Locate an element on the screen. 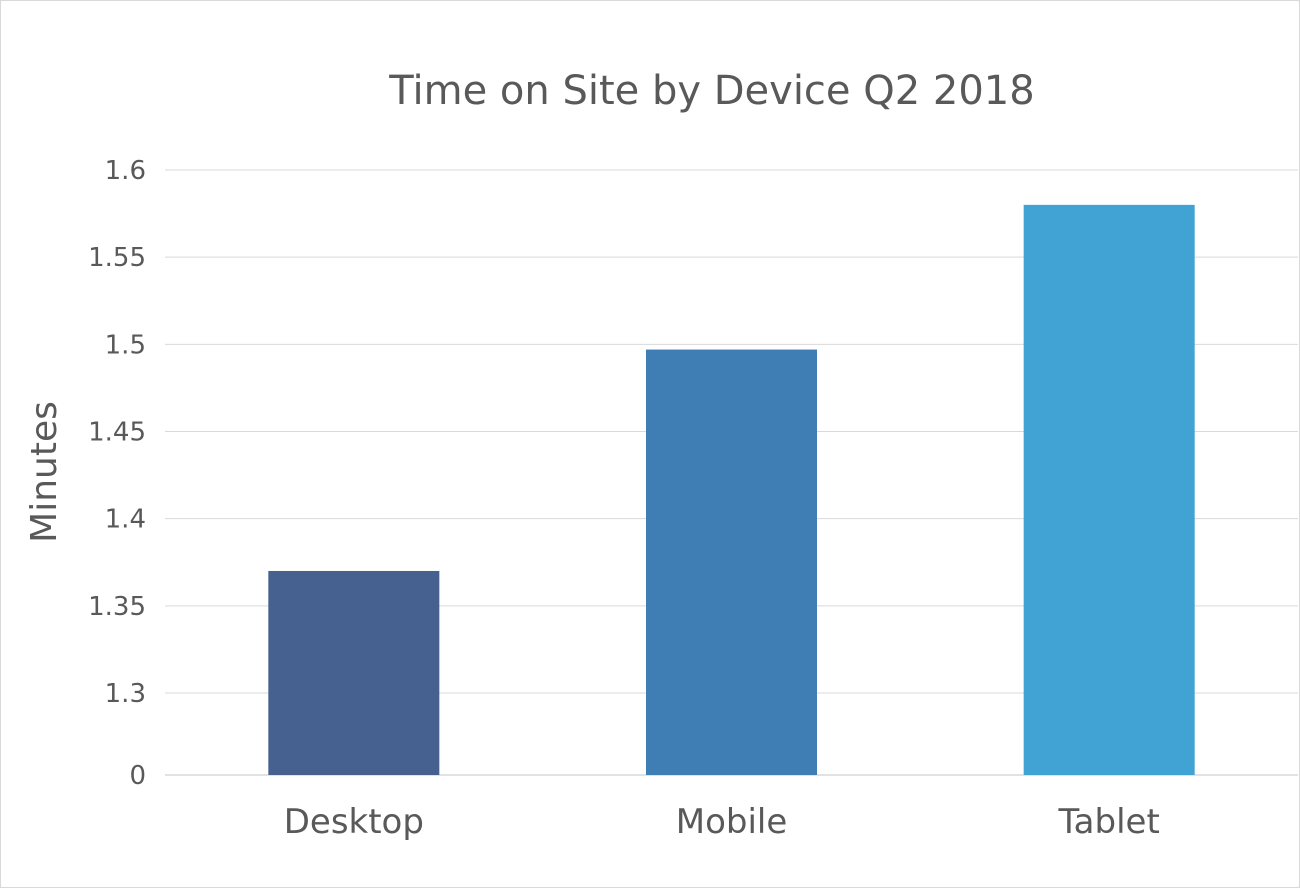  y-tick-label: 1.6 is located at coordinates (125, 171).